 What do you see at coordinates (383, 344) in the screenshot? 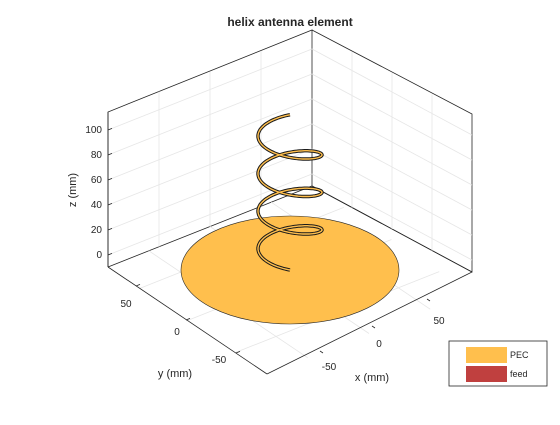
I see `x-tick-labels: -50 0 50` at bounding box center [383, 344].